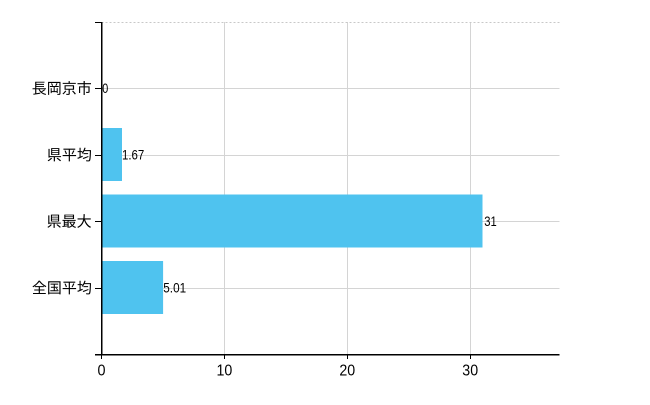  I want to click on svg-text: 31, so click(490, 221).